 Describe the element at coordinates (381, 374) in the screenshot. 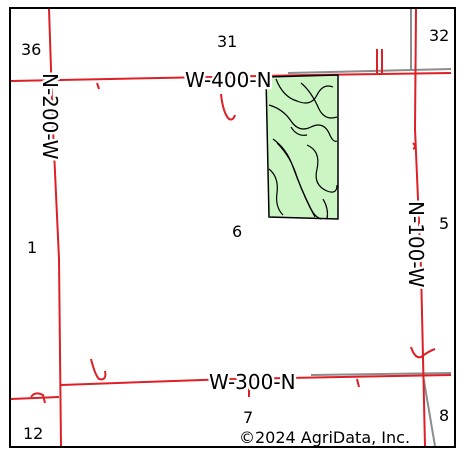

I see `section-line-lower-east` at that location.